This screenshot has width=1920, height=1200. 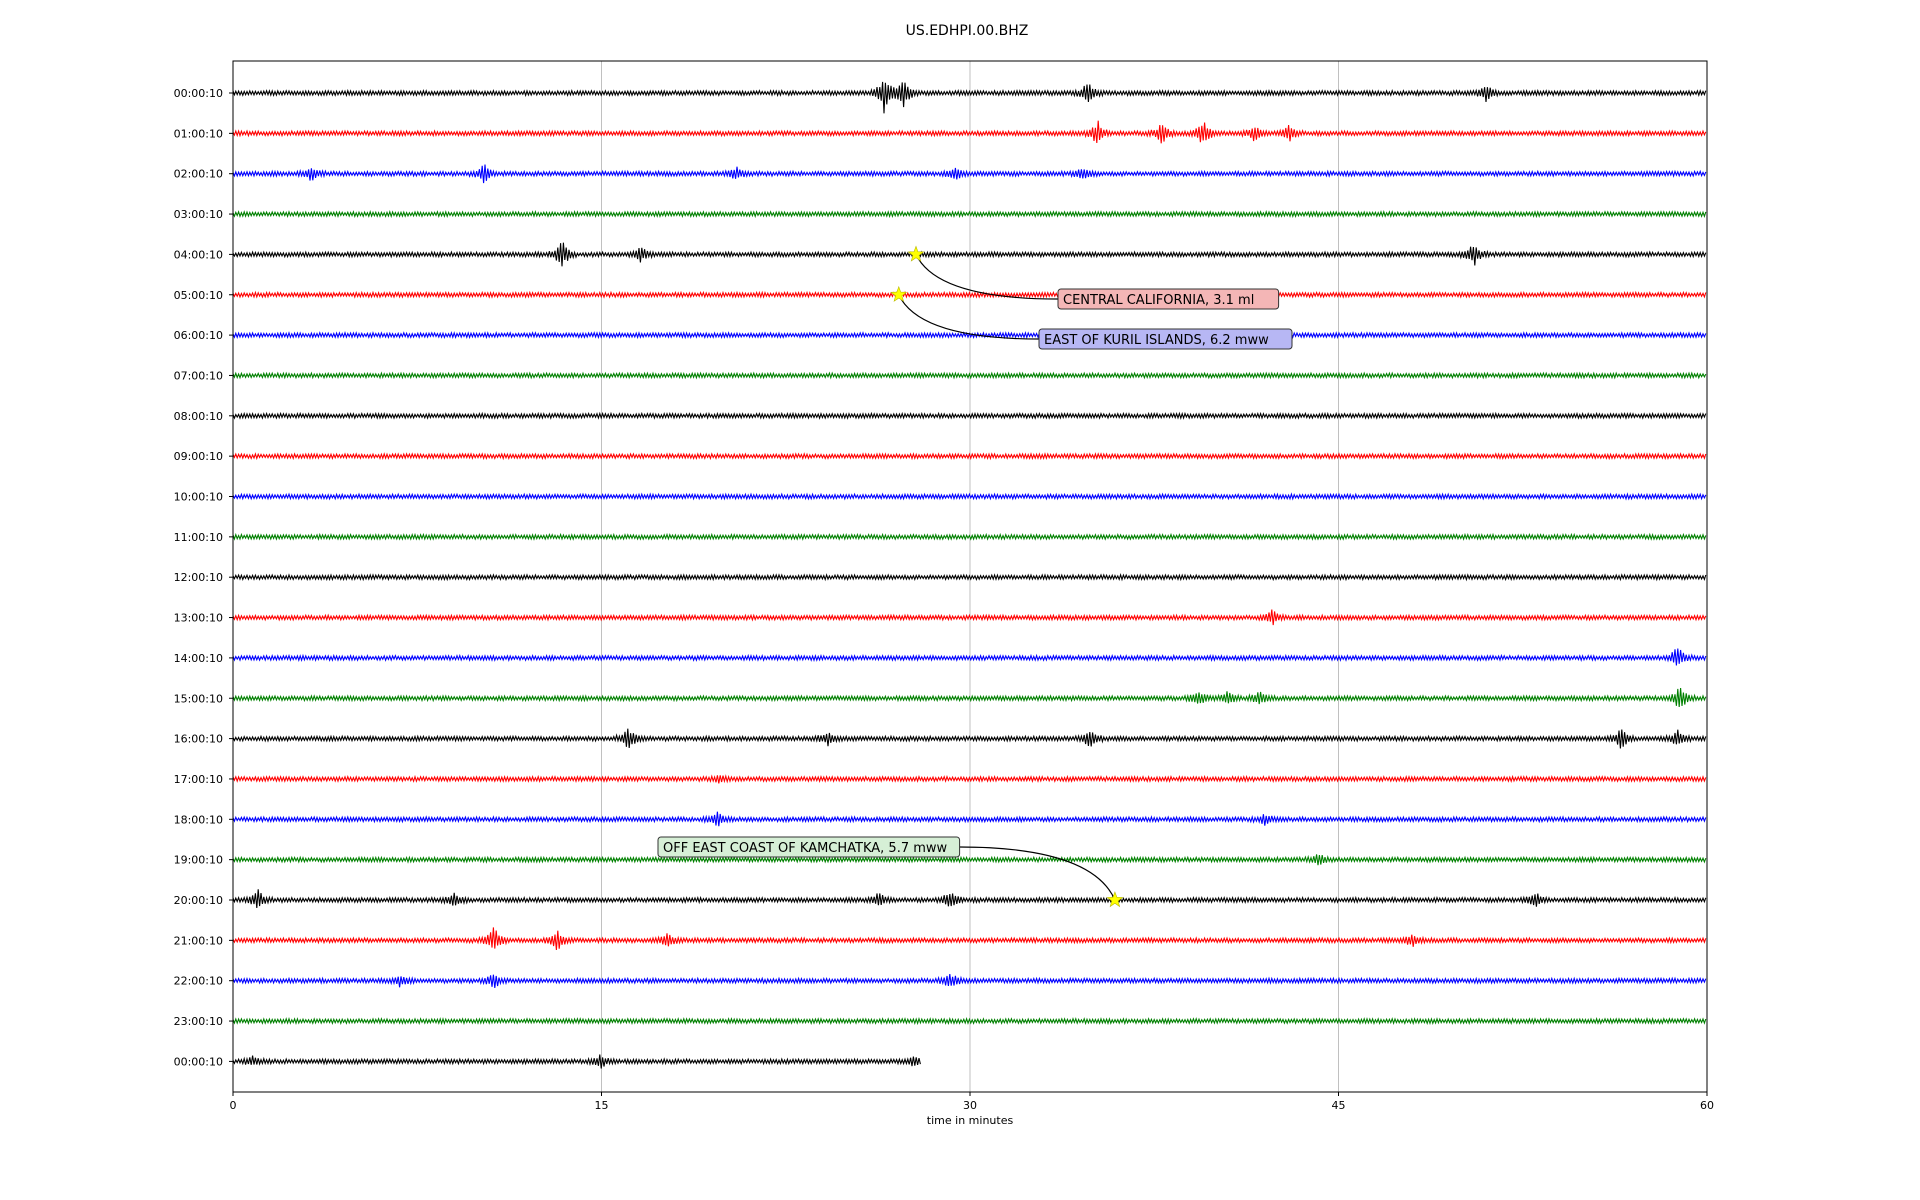 What do you see at coordinates (198, 739) in the screenshot?
I see `y-tick-label: 16:00:10` at bounding box center [198, 739].